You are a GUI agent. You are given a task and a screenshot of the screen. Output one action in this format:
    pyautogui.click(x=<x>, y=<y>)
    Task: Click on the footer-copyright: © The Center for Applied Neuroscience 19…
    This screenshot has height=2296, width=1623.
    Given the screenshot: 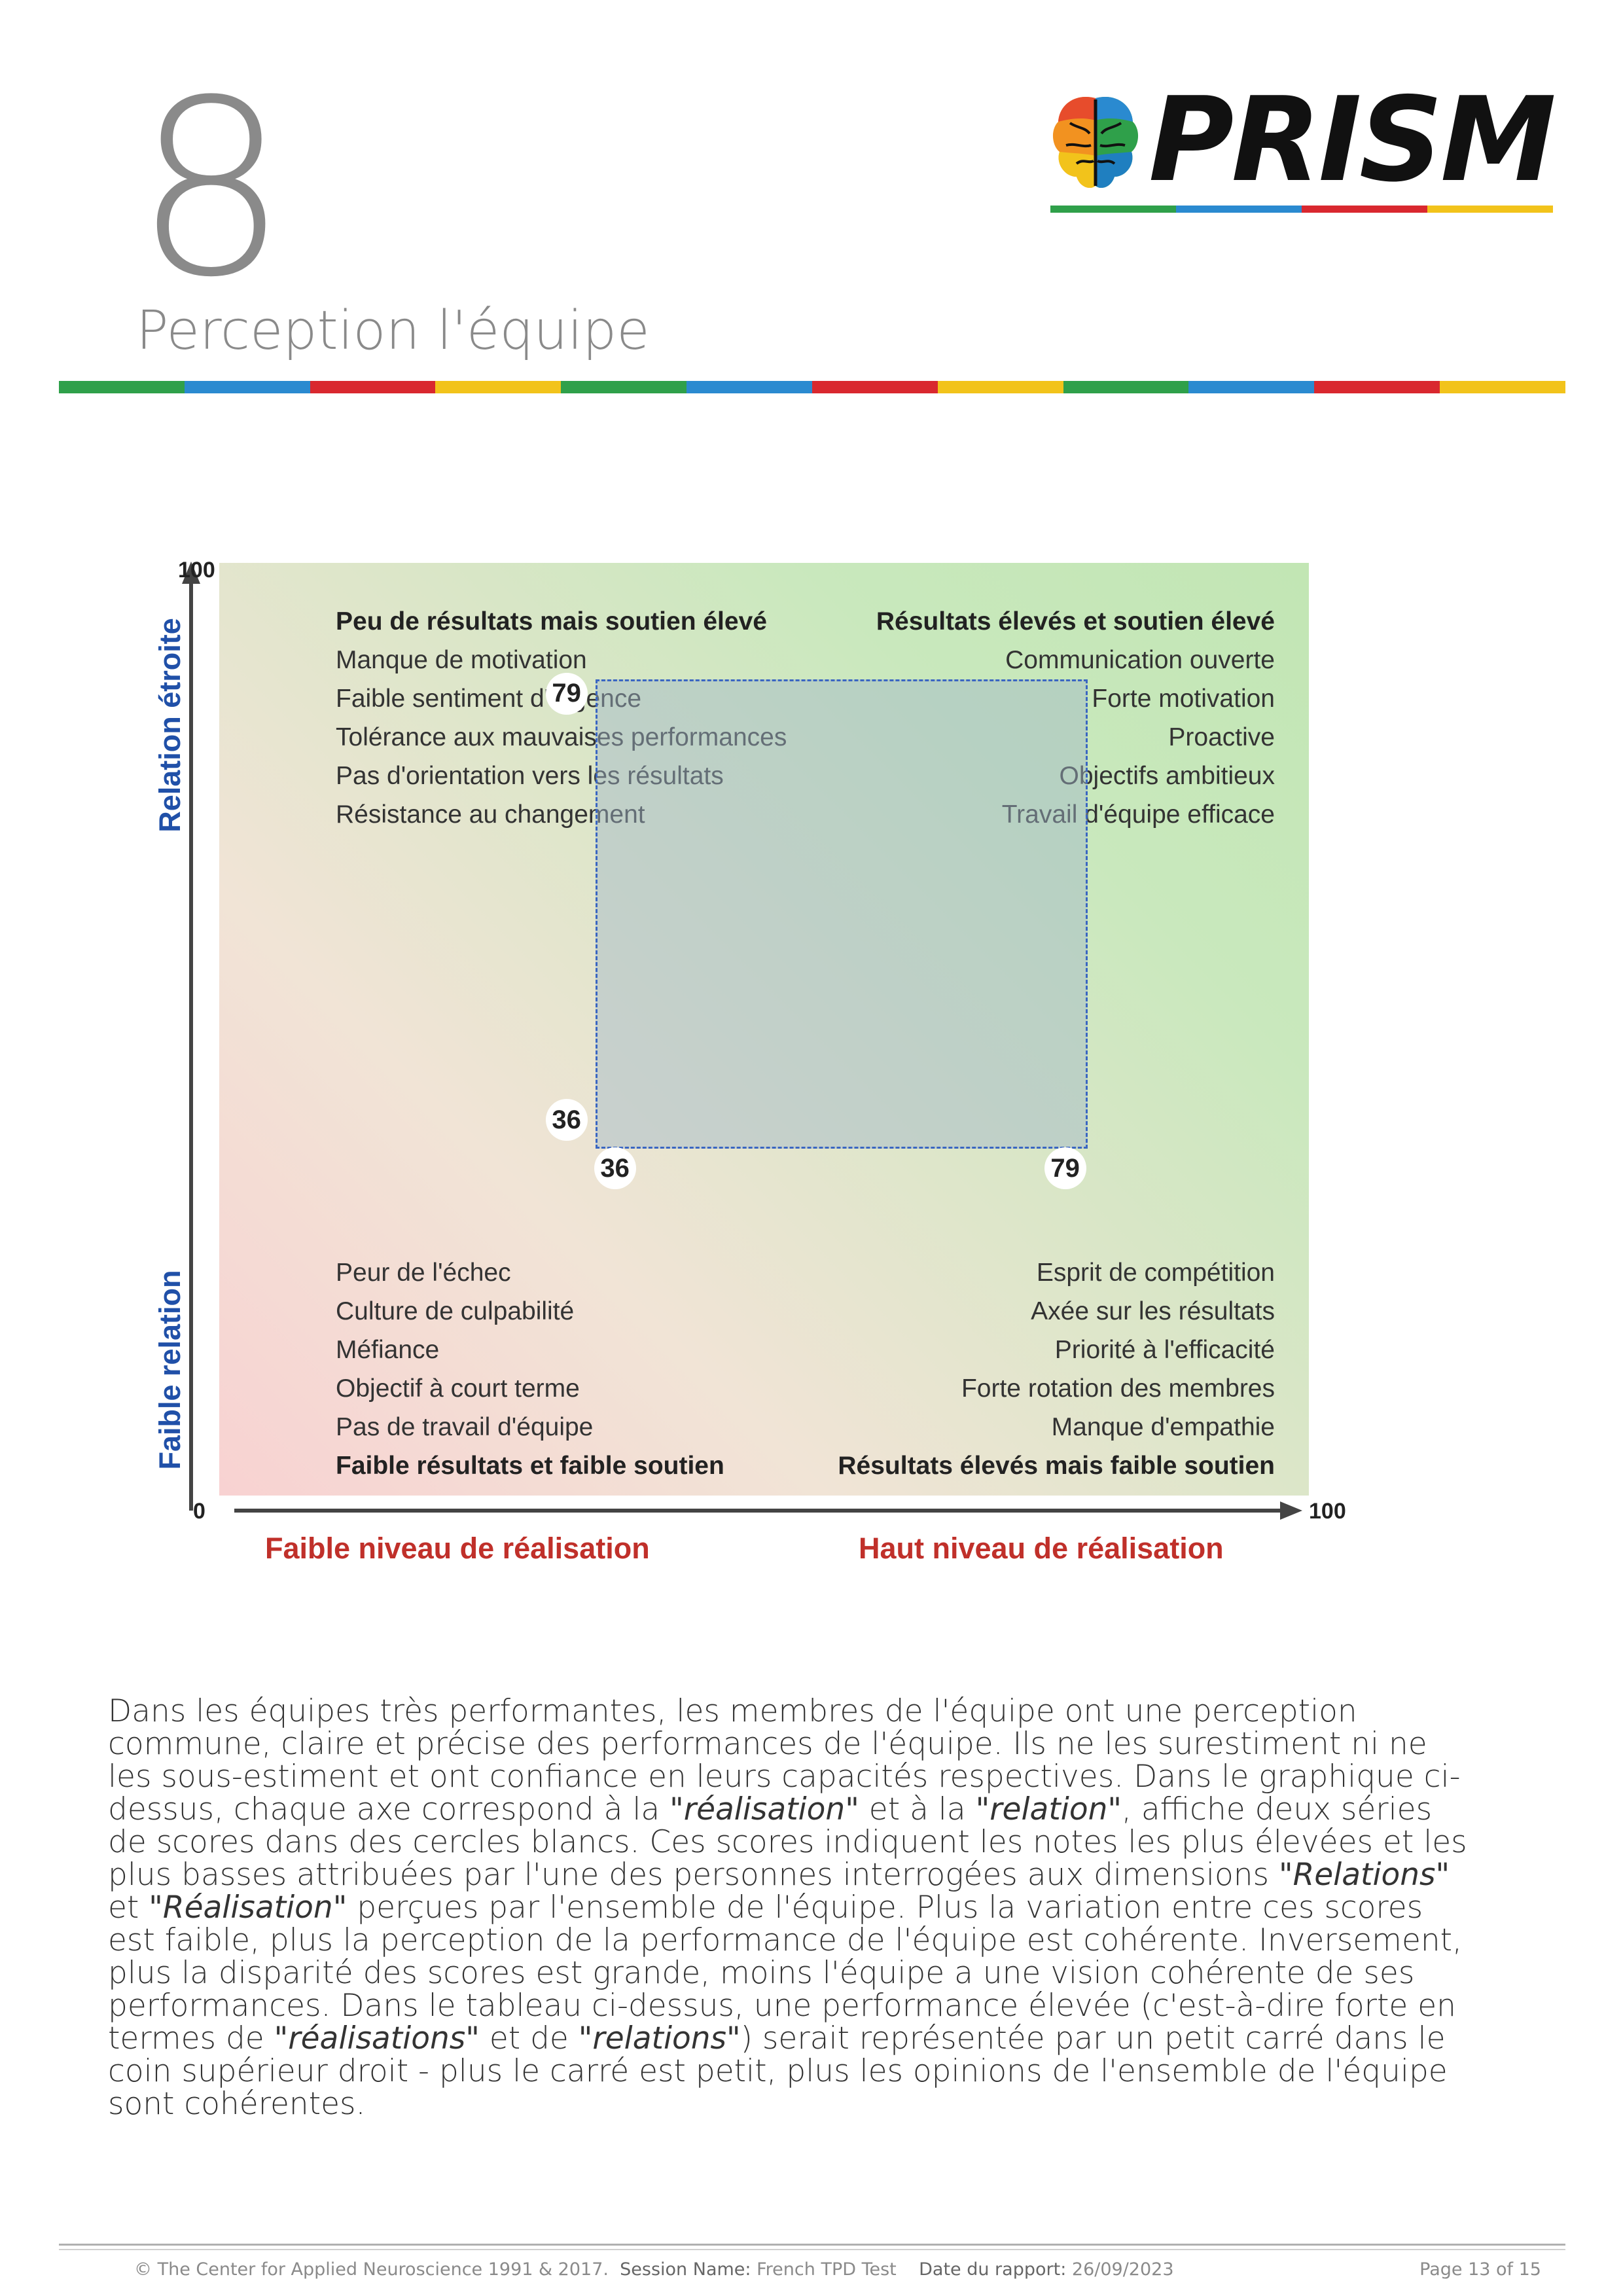 What is the action you would take?
    pyautogui.click(x=372, y=2269)
    